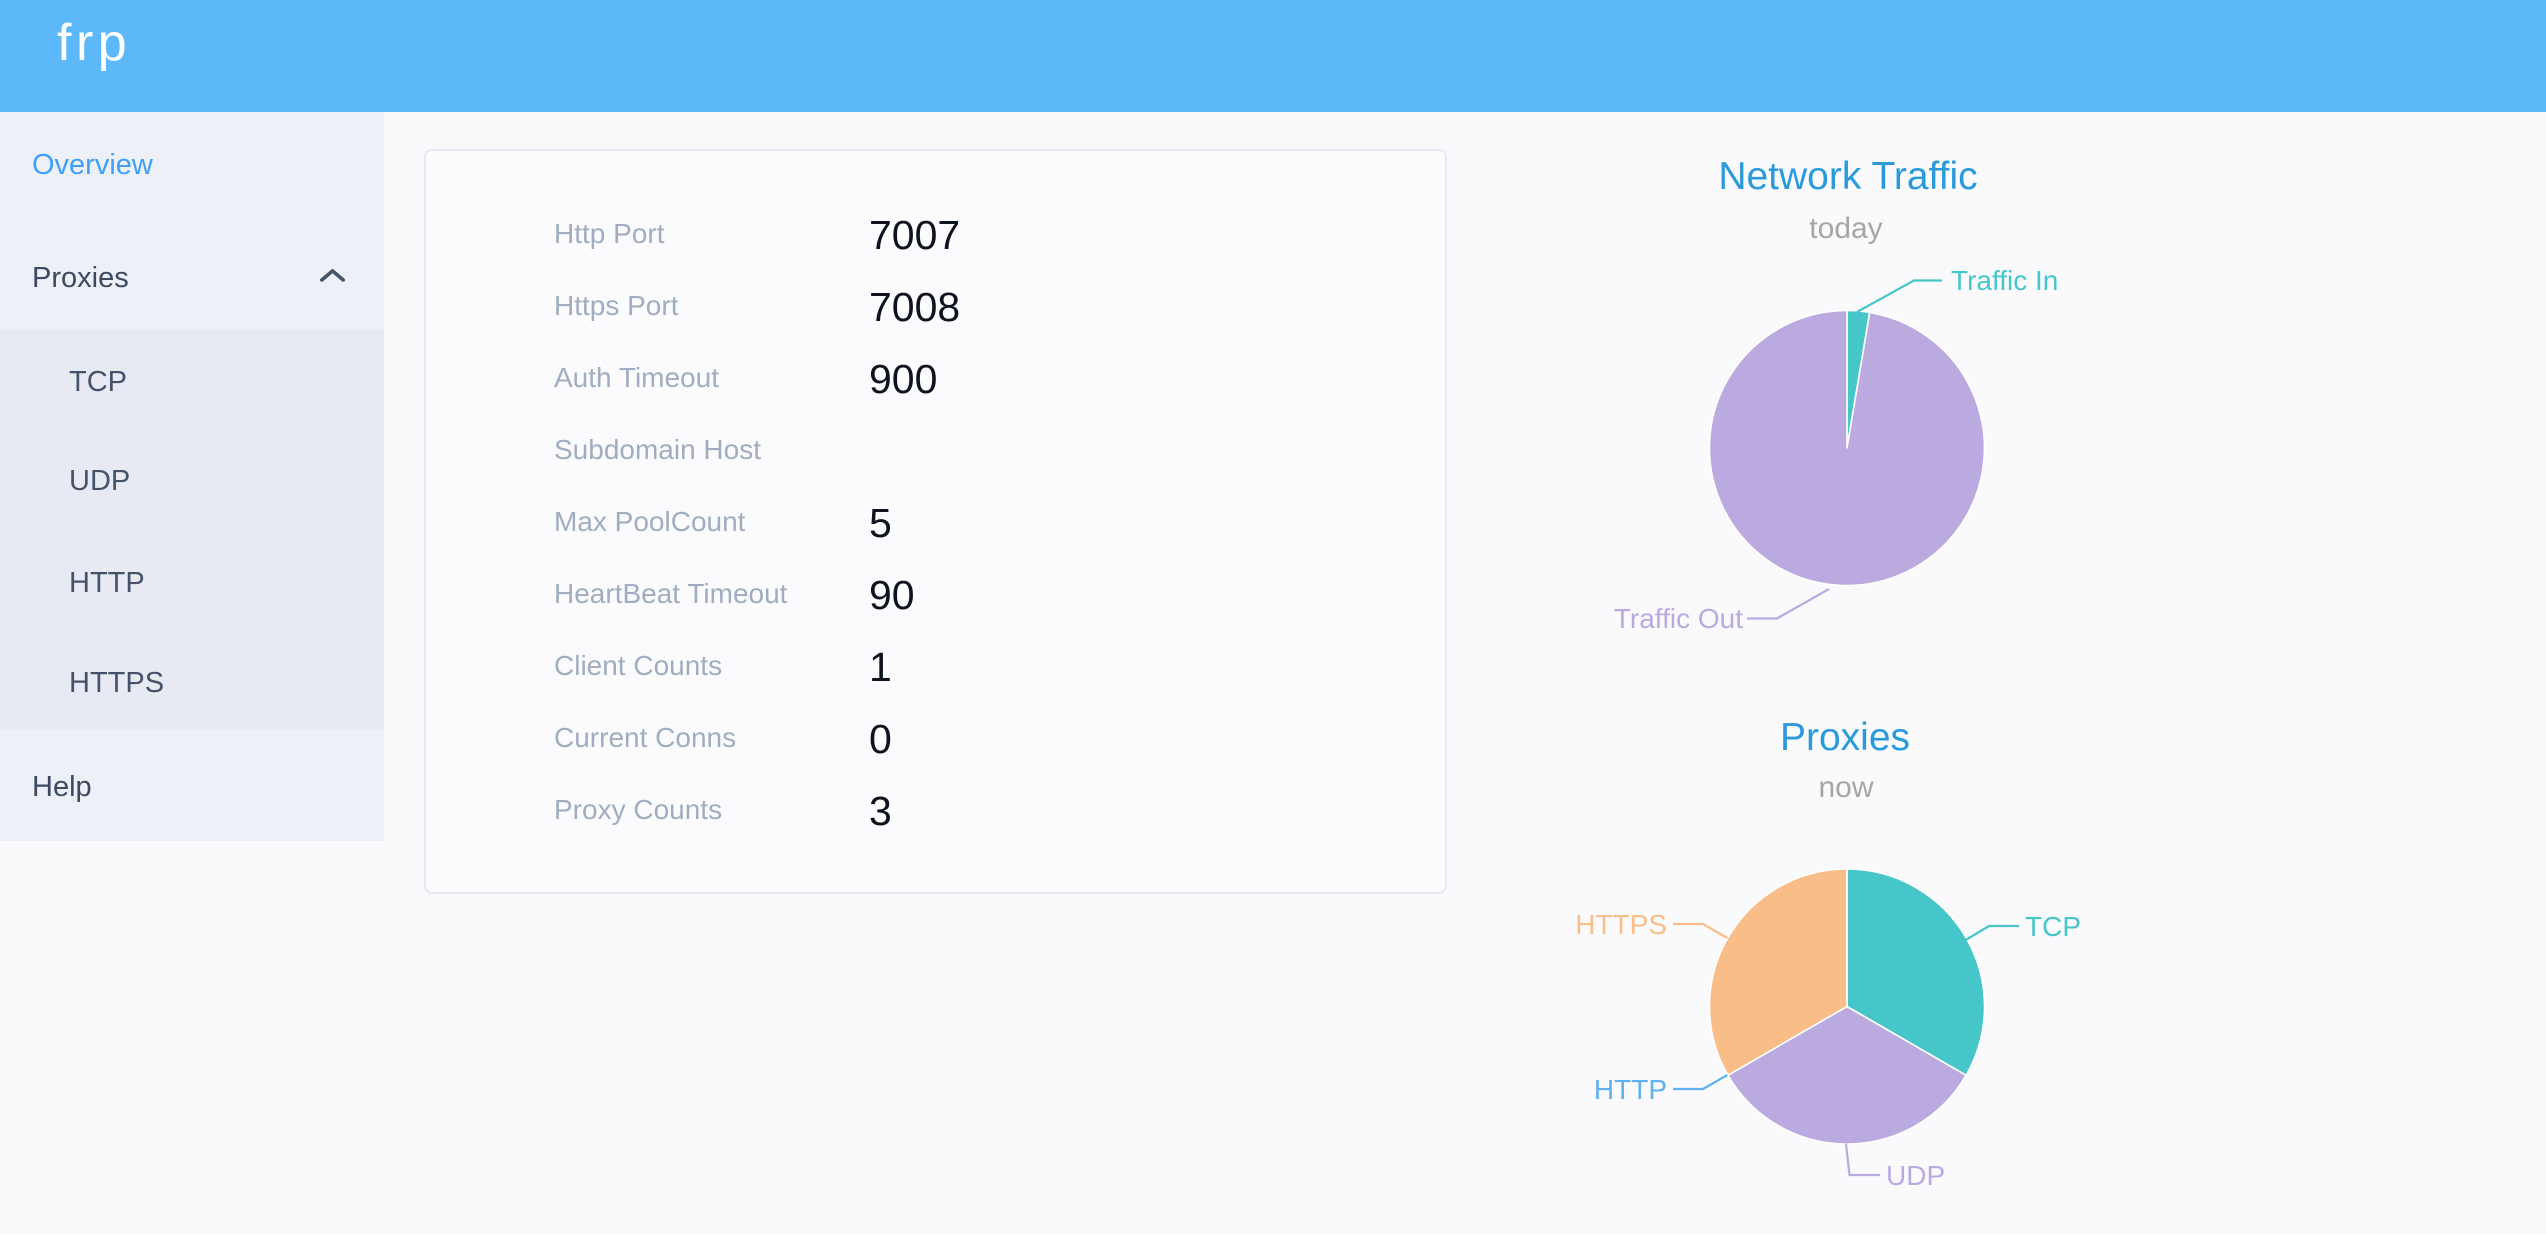  Describe the element at coordinates (1847, 176) in the screenshot. I see `svg-text: Network Traffic` at that location.